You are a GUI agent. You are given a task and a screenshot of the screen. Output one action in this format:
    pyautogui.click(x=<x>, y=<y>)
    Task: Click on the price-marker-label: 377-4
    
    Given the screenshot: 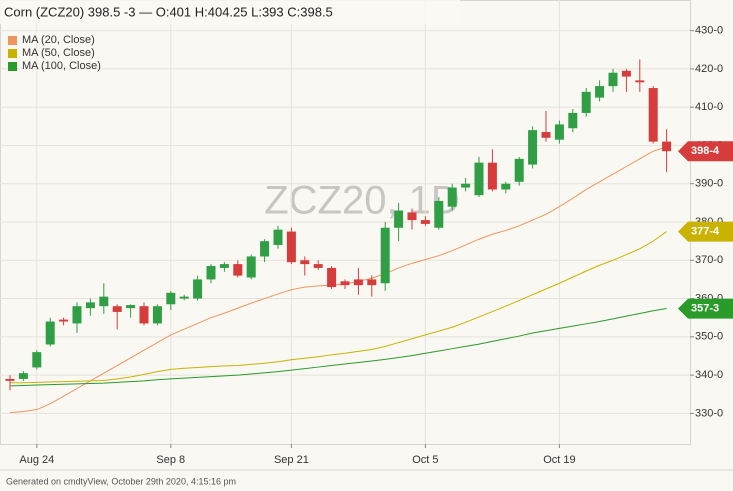 What is the action you would take?
    pyautogui.click(x=705, y=231)
    